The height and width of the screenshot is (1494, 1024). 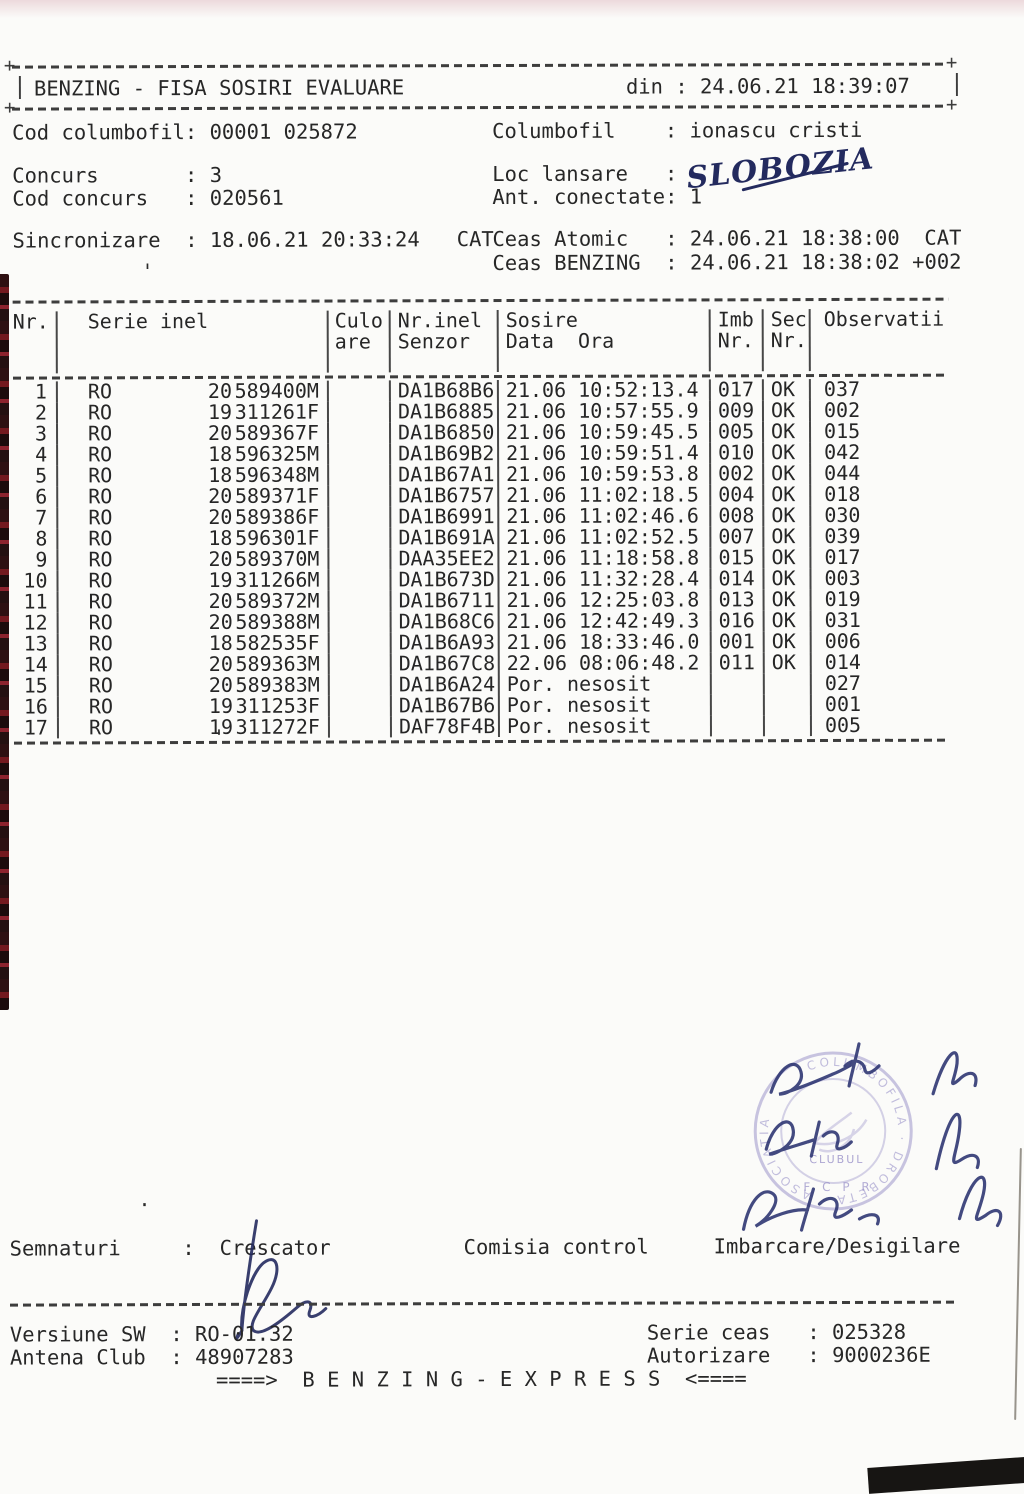 I want to click on cell-senzor: DA1B6850, so click(x=443, y=433).